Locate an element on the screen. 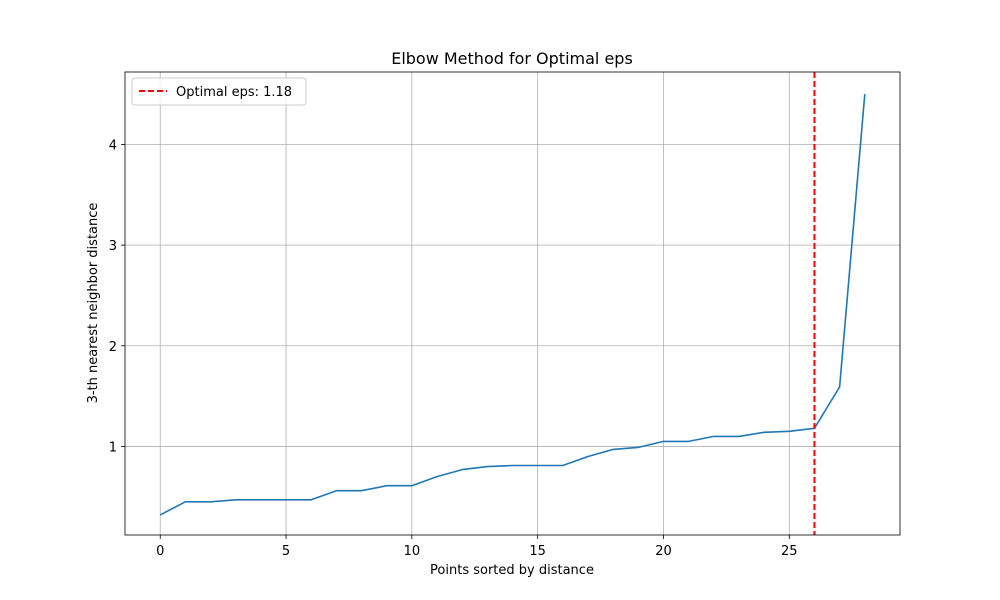 This screenshot has width=1000, height=600. y-tick-label: 1 is located at coordinates (113, 447).